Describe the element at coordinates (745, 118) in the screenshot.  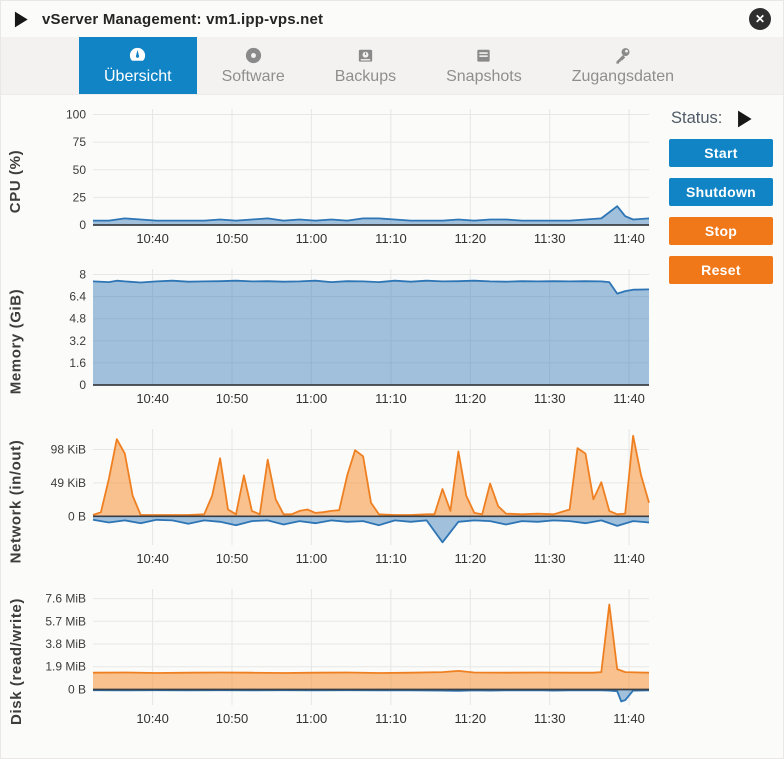
I see `running-play-icon` at that location.